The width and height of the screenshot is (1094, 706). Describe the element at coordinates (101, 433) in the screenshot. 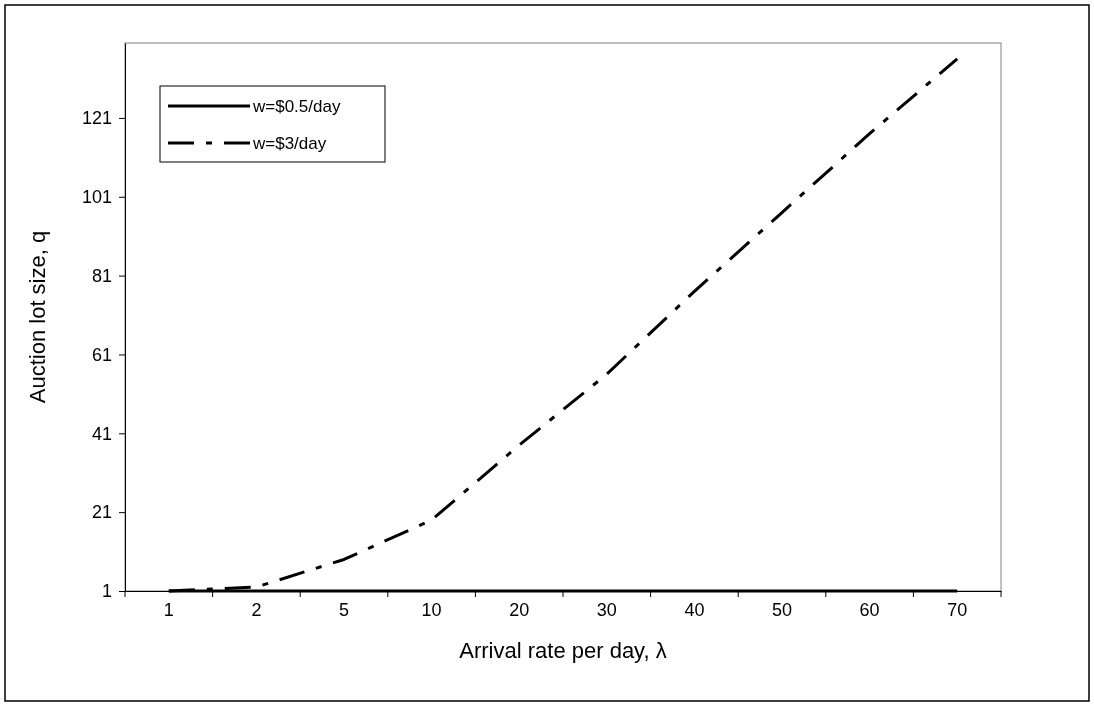

I see `y-tick-label: 41` at that location.